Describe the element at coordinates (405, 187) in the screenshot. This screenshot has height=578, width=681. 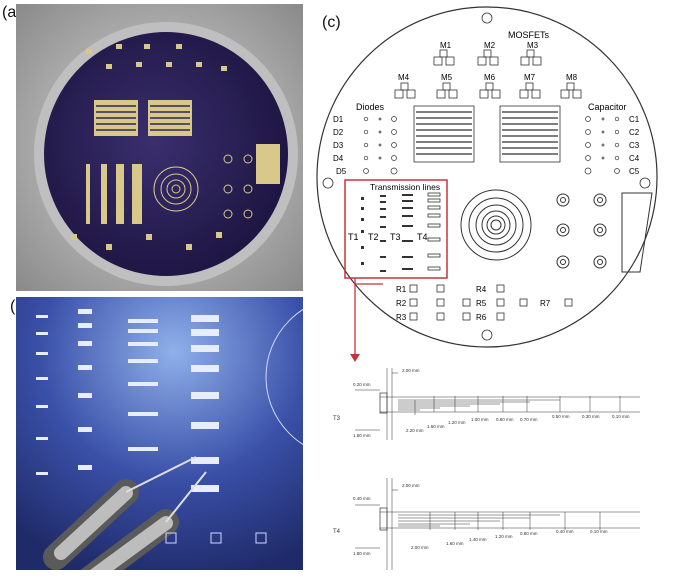
I see `tlines-title: Transmission lines` at that location.